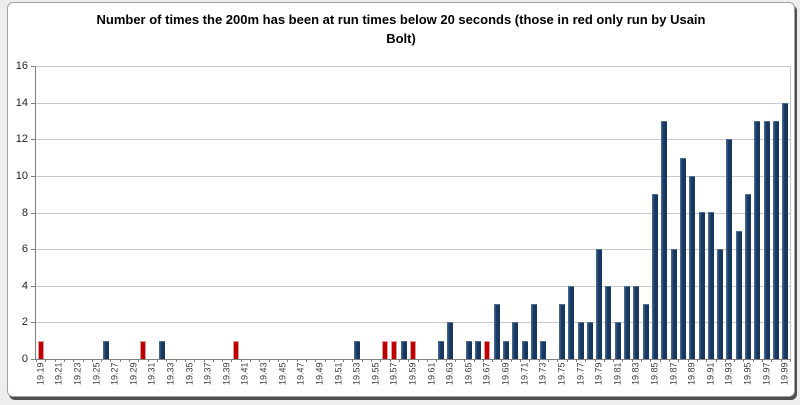 This screenshot has width=800, height=405. What do you see at coordinates (673, 374) in the screenshot?
I see `x-axis-label-19.87: 19.87` at bounding box center [673, 374].